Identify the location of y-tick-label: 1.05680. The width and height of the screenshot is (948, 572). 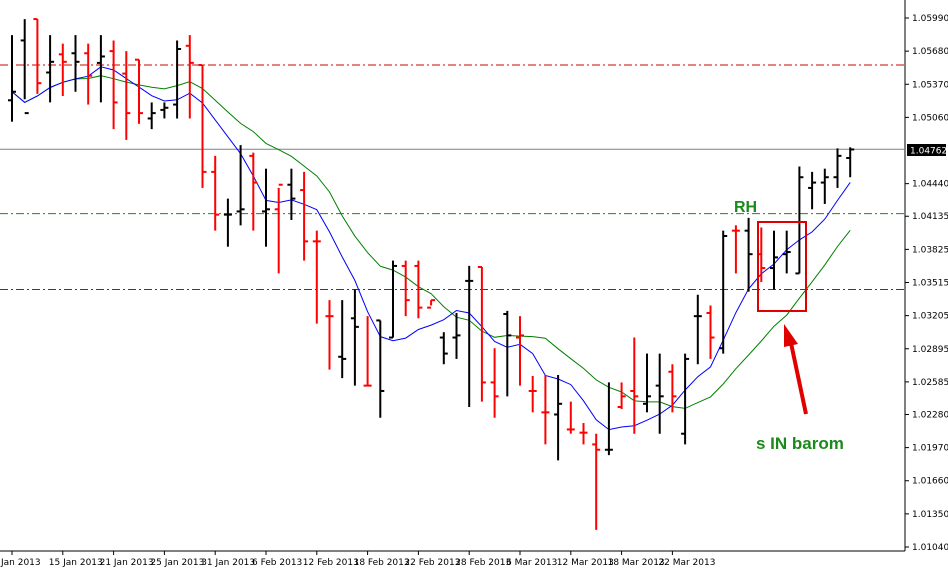
(930, 52).